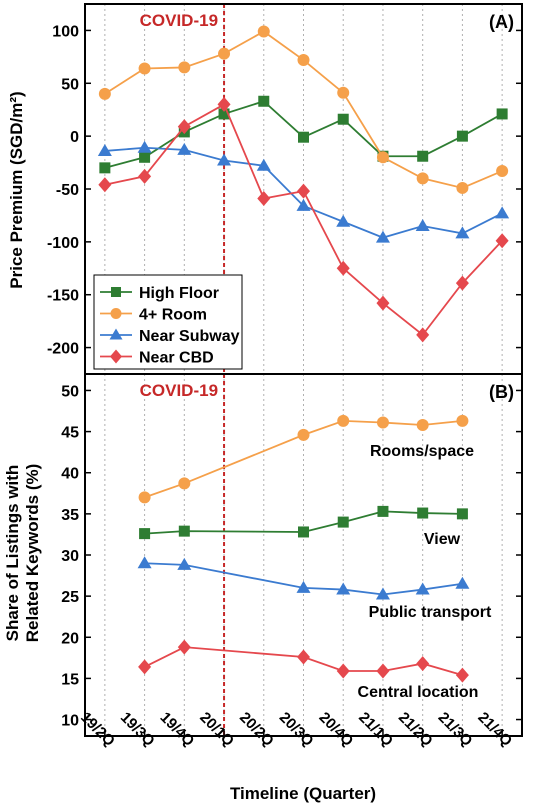 The height and width of the screenshot is (806, 550). I want to click on legend: High Floor 4+ Room Near Subway Near CBD, so click(168, 322).